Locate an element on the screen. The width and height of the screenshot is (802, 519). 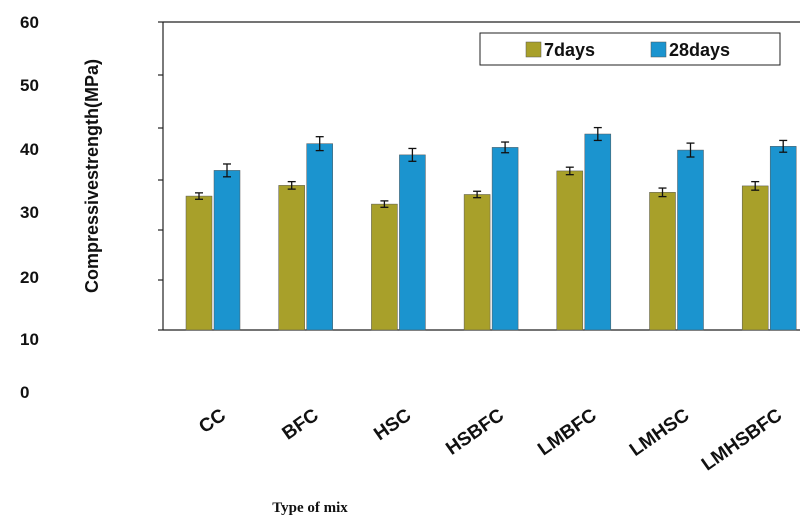
bar-28days-LMHSC is located at coordinates (690, 240).